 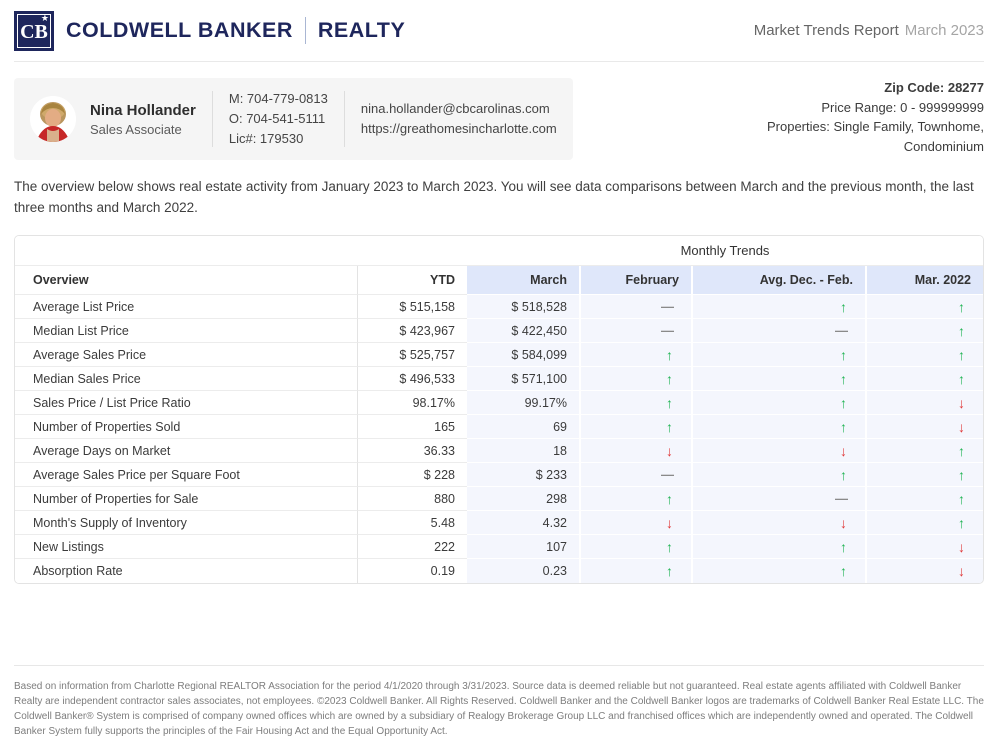 I want to click on agent-license: Lic#: 179530, so click(x=266, y=139).